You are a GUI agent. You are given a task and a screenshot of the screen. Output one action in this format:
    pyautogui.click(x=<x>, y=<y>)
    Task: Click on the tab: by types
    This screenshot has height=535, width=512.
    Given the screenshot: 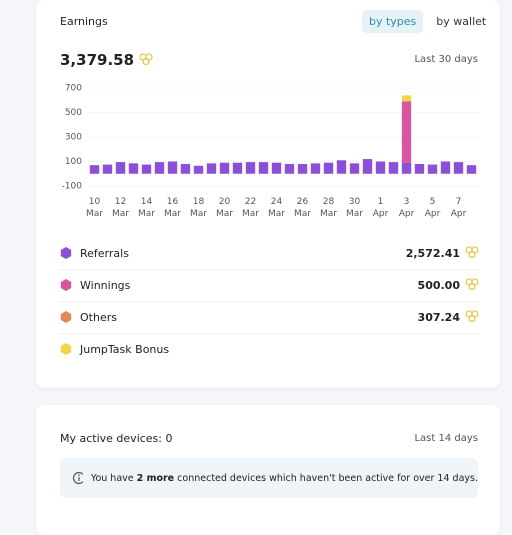 What is the action you would take?
    pyautogui.click(x=393, y=21)
    